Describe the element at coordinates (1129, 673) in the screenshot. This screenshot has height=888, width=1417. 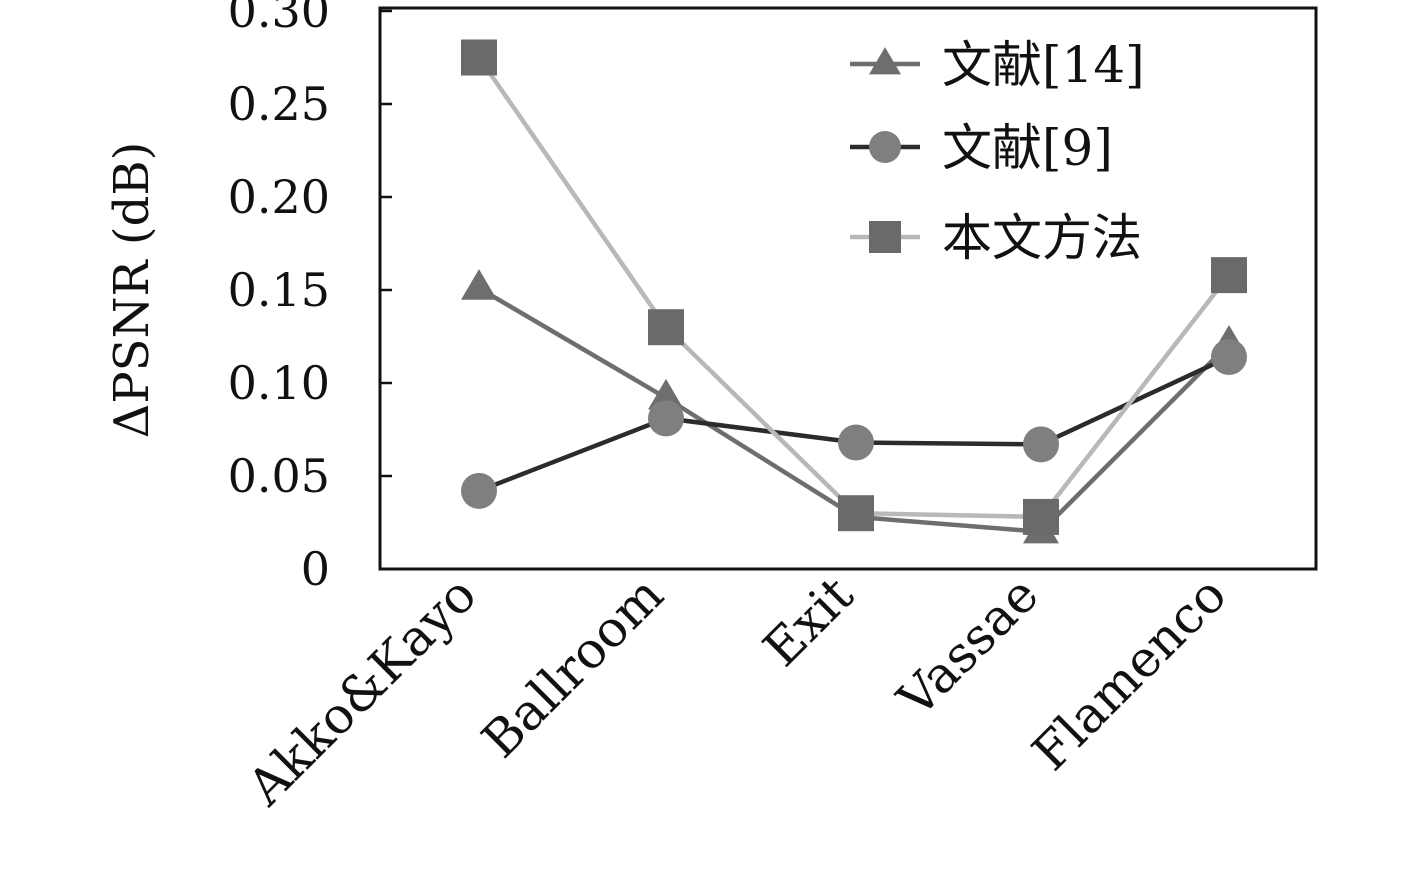
I see `x-tick-label: Flamenco` at that location.